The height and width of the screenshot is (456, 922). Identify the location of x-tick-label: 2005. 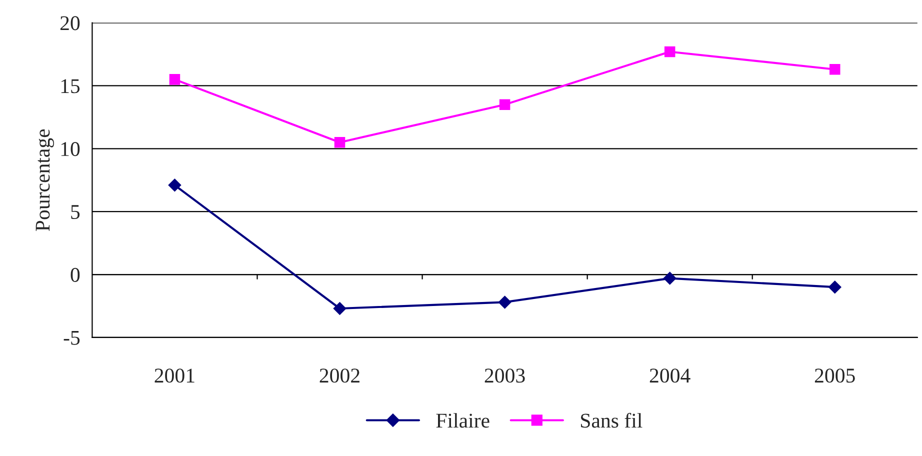
(834, 375).